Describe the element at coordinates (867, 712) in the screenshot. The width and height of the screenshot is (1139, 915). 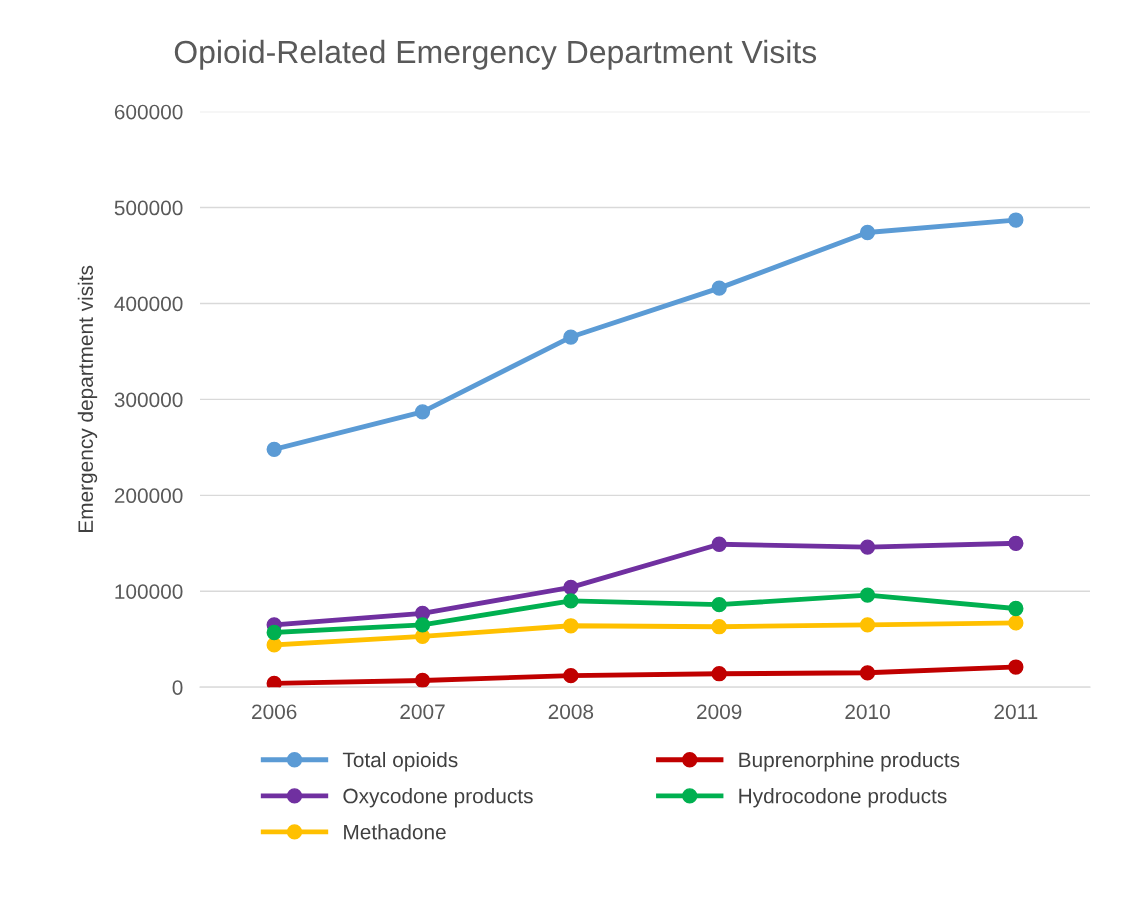
I see `x-tick-label: 2010` at that location.